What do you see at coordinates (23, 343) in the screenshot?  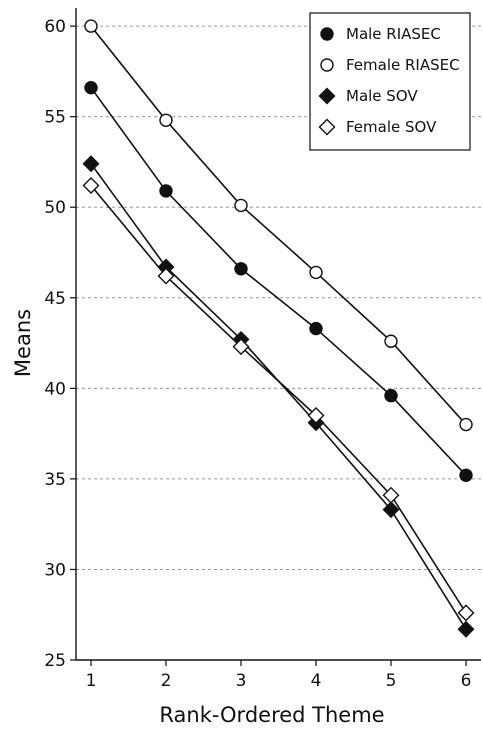 I see `y-axis-title: Means` at bounding box center [23, 343].